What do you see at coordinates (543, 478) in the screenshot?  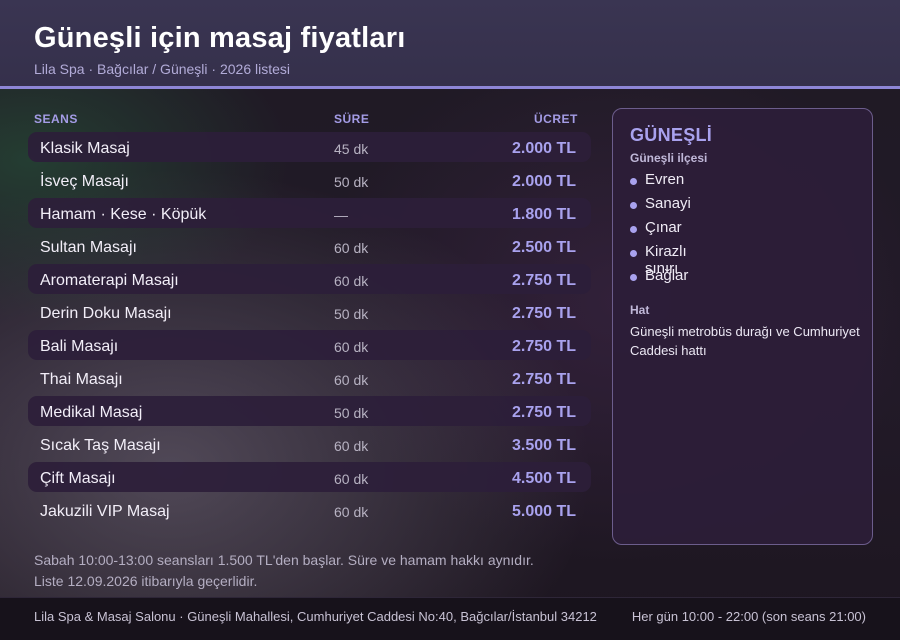 I see `row-price: 4.500 TL` at bounding box center [543, 478].